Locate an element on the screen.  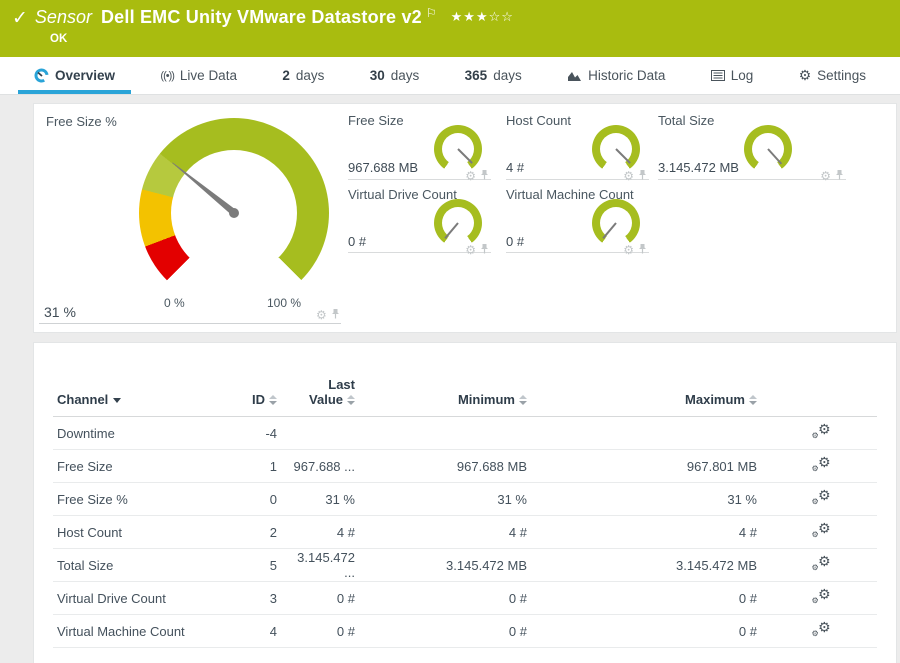
small-gauge-title: Host Count is located at coordinates (539, 120).